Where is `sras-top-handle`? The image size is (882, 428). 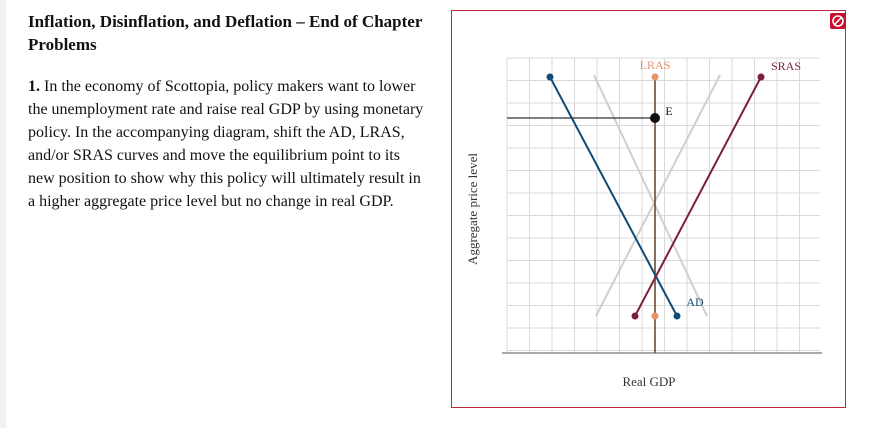 sras-top-handle is located at coordinates (761, 77).